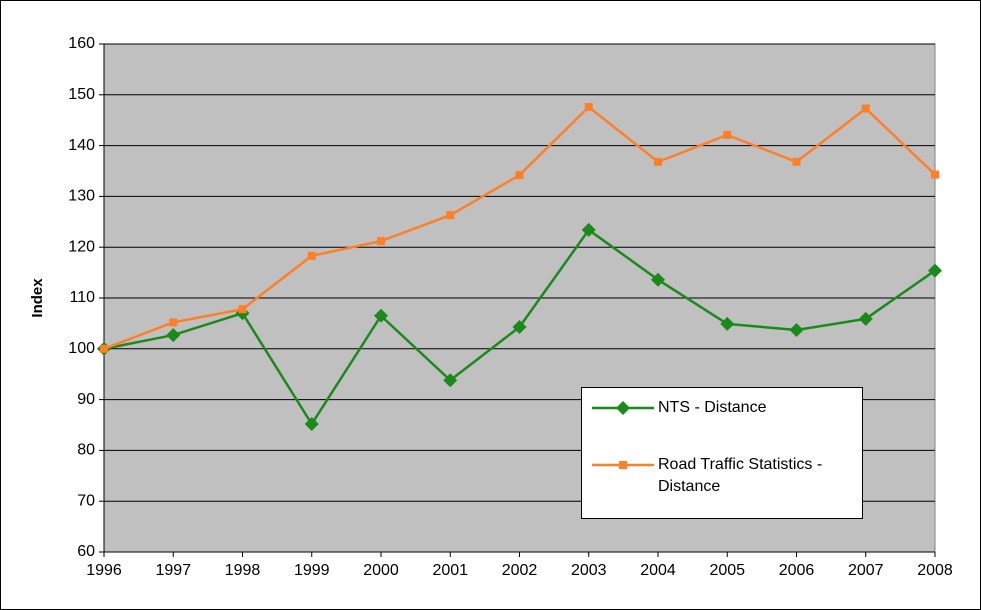  What do you see at coordinates (712, 407) in the screenshot?
I see `legend-label: NTS - Distance` at bounding box center [712, 407].